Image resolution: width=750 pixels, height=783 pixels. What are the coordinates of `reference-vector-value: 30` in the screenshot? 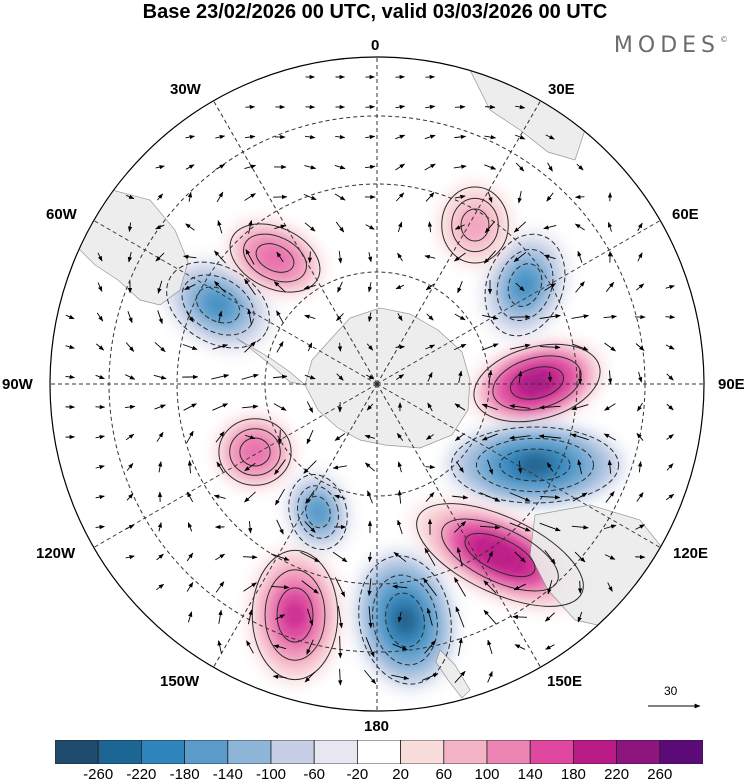 It's located at (671, 691).